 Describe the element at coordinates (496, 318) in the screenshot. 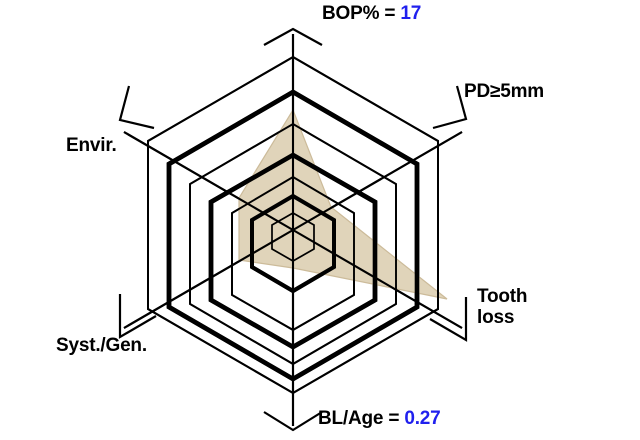

I see `axis-label-tooth-loss-line2: loss` at that location.